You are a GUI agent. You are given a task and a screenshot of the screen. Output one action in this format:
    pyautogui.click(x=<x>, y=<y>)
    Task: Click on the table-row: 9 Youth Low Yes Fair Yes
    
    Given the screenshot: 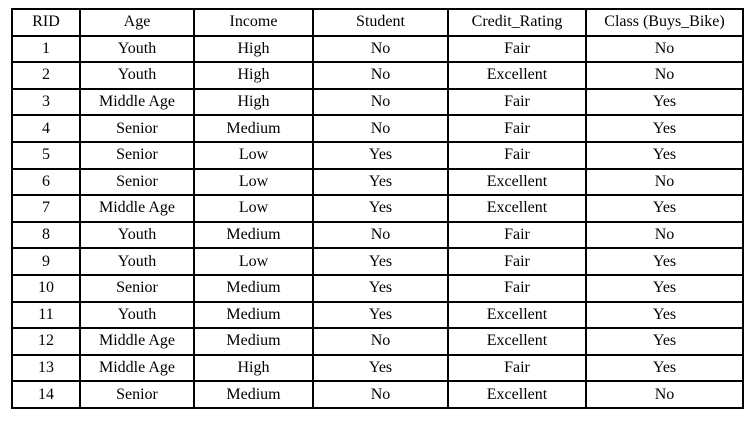 What is the action you would take?
    pyautogui.click(x=377, y=261)
    